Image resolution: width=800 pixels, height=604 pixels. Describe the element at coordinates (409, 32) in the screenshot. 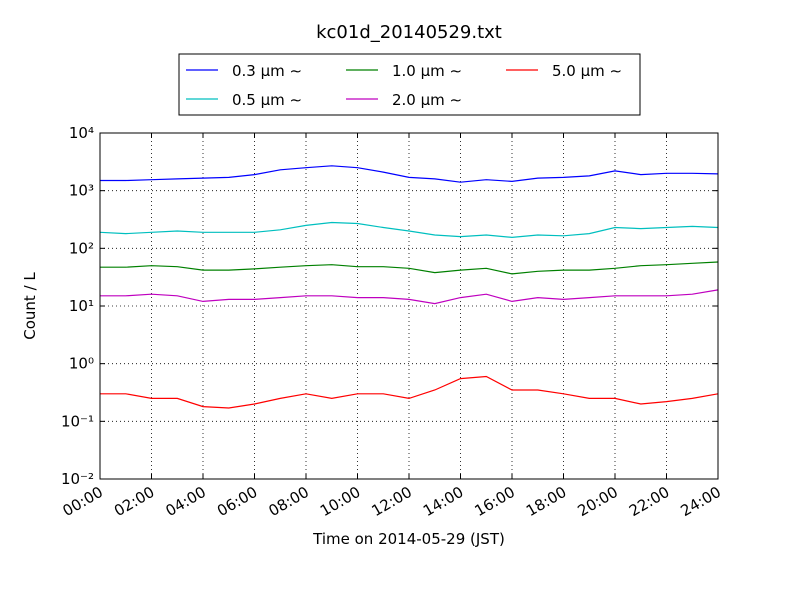

I see `chart-title: kc01d_20140529.txt` at that location.